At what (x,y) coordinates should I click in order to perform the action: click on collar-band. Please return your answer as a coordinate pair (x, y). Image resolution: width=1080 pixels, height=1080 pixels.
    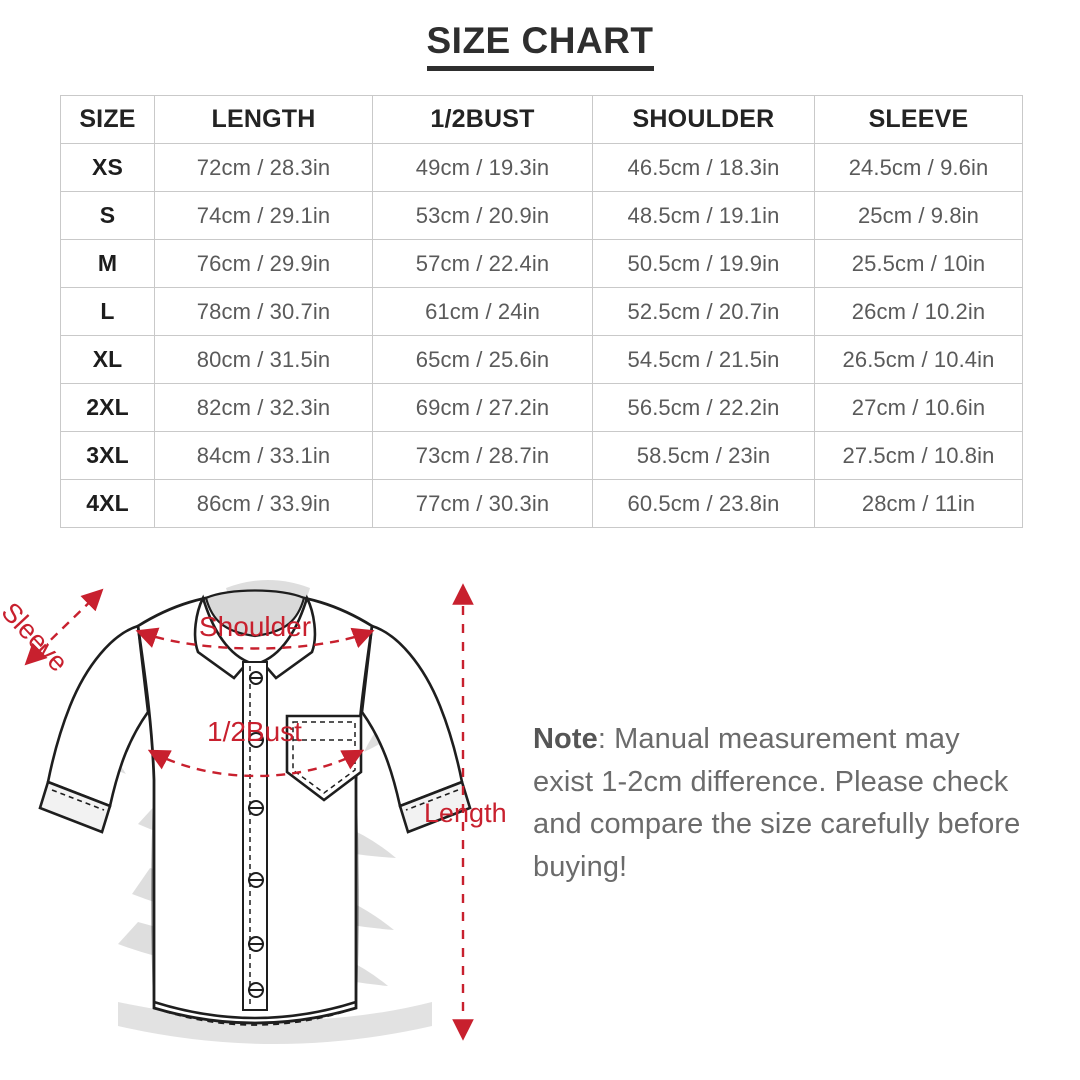
    Looking at the image, I should click on (255, 613).